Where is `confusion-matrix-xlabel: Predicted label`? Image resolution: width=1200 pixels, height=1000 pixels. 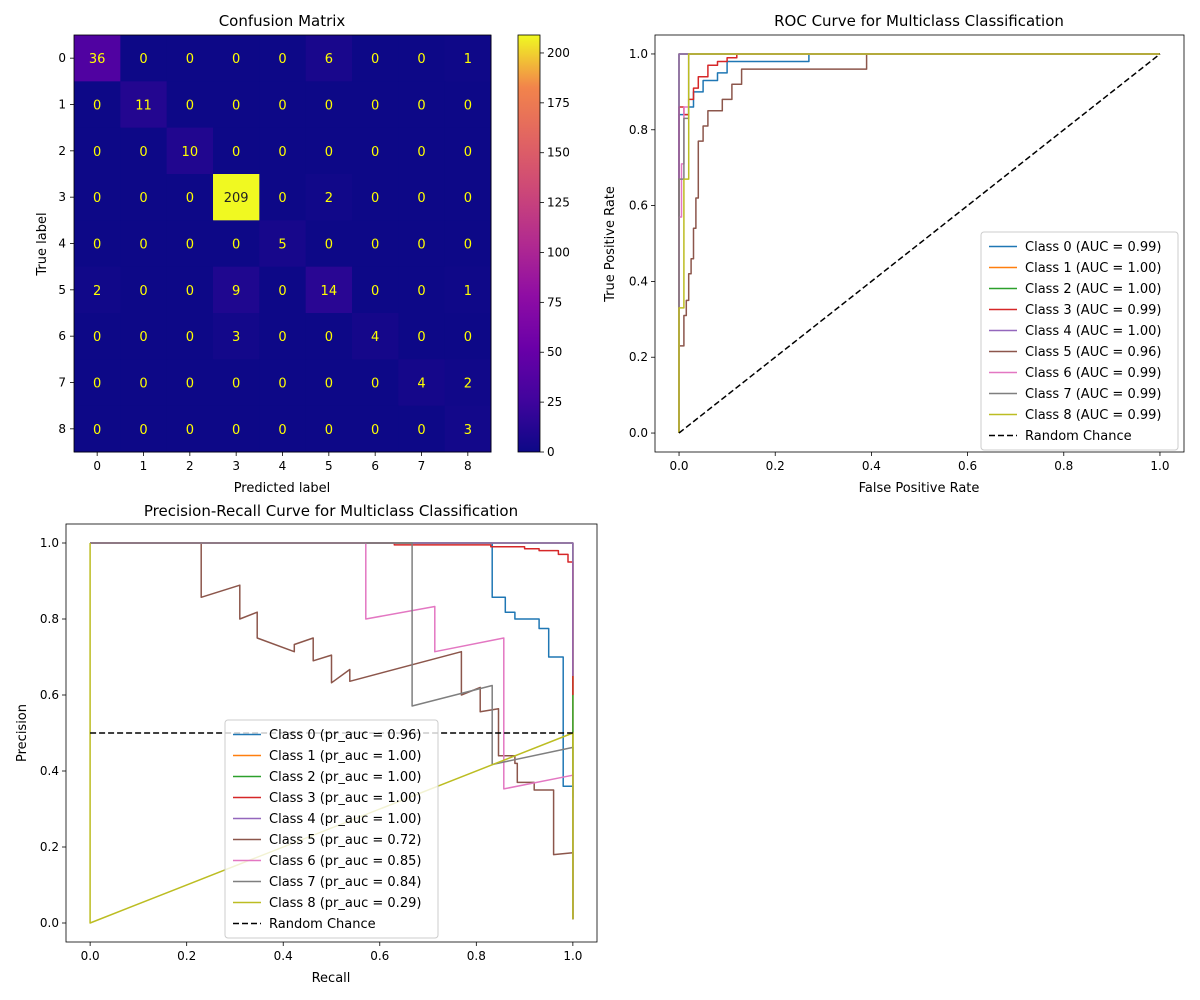
confusion-matrix-xlabel: Predicted label is located at coordinates (282, 488).